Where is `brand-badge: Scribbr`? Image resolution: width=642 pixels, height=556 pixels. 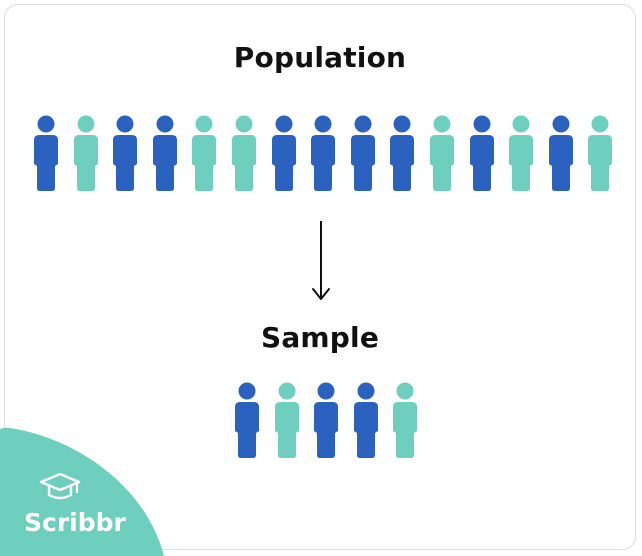
brand-badge: Scribbr is located at coordinates (83, 491).